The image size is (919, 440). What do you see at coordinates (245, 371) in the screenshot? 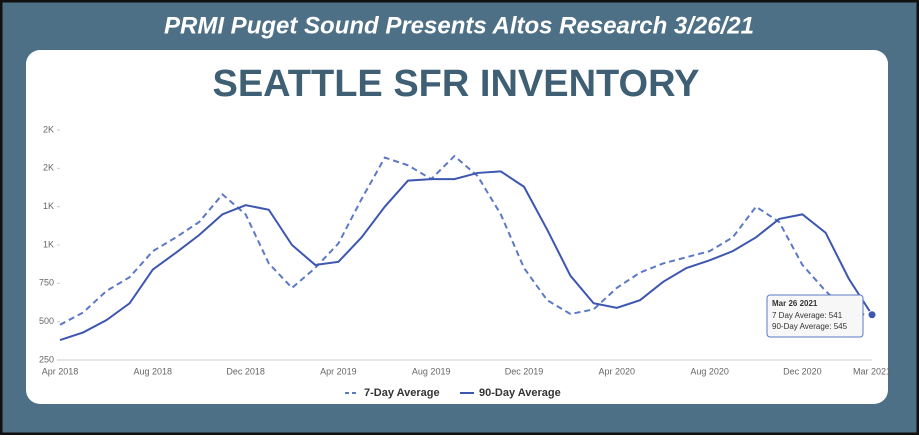
I see `x-tick-label: Dec 2018` at bounding box center [245, 371].